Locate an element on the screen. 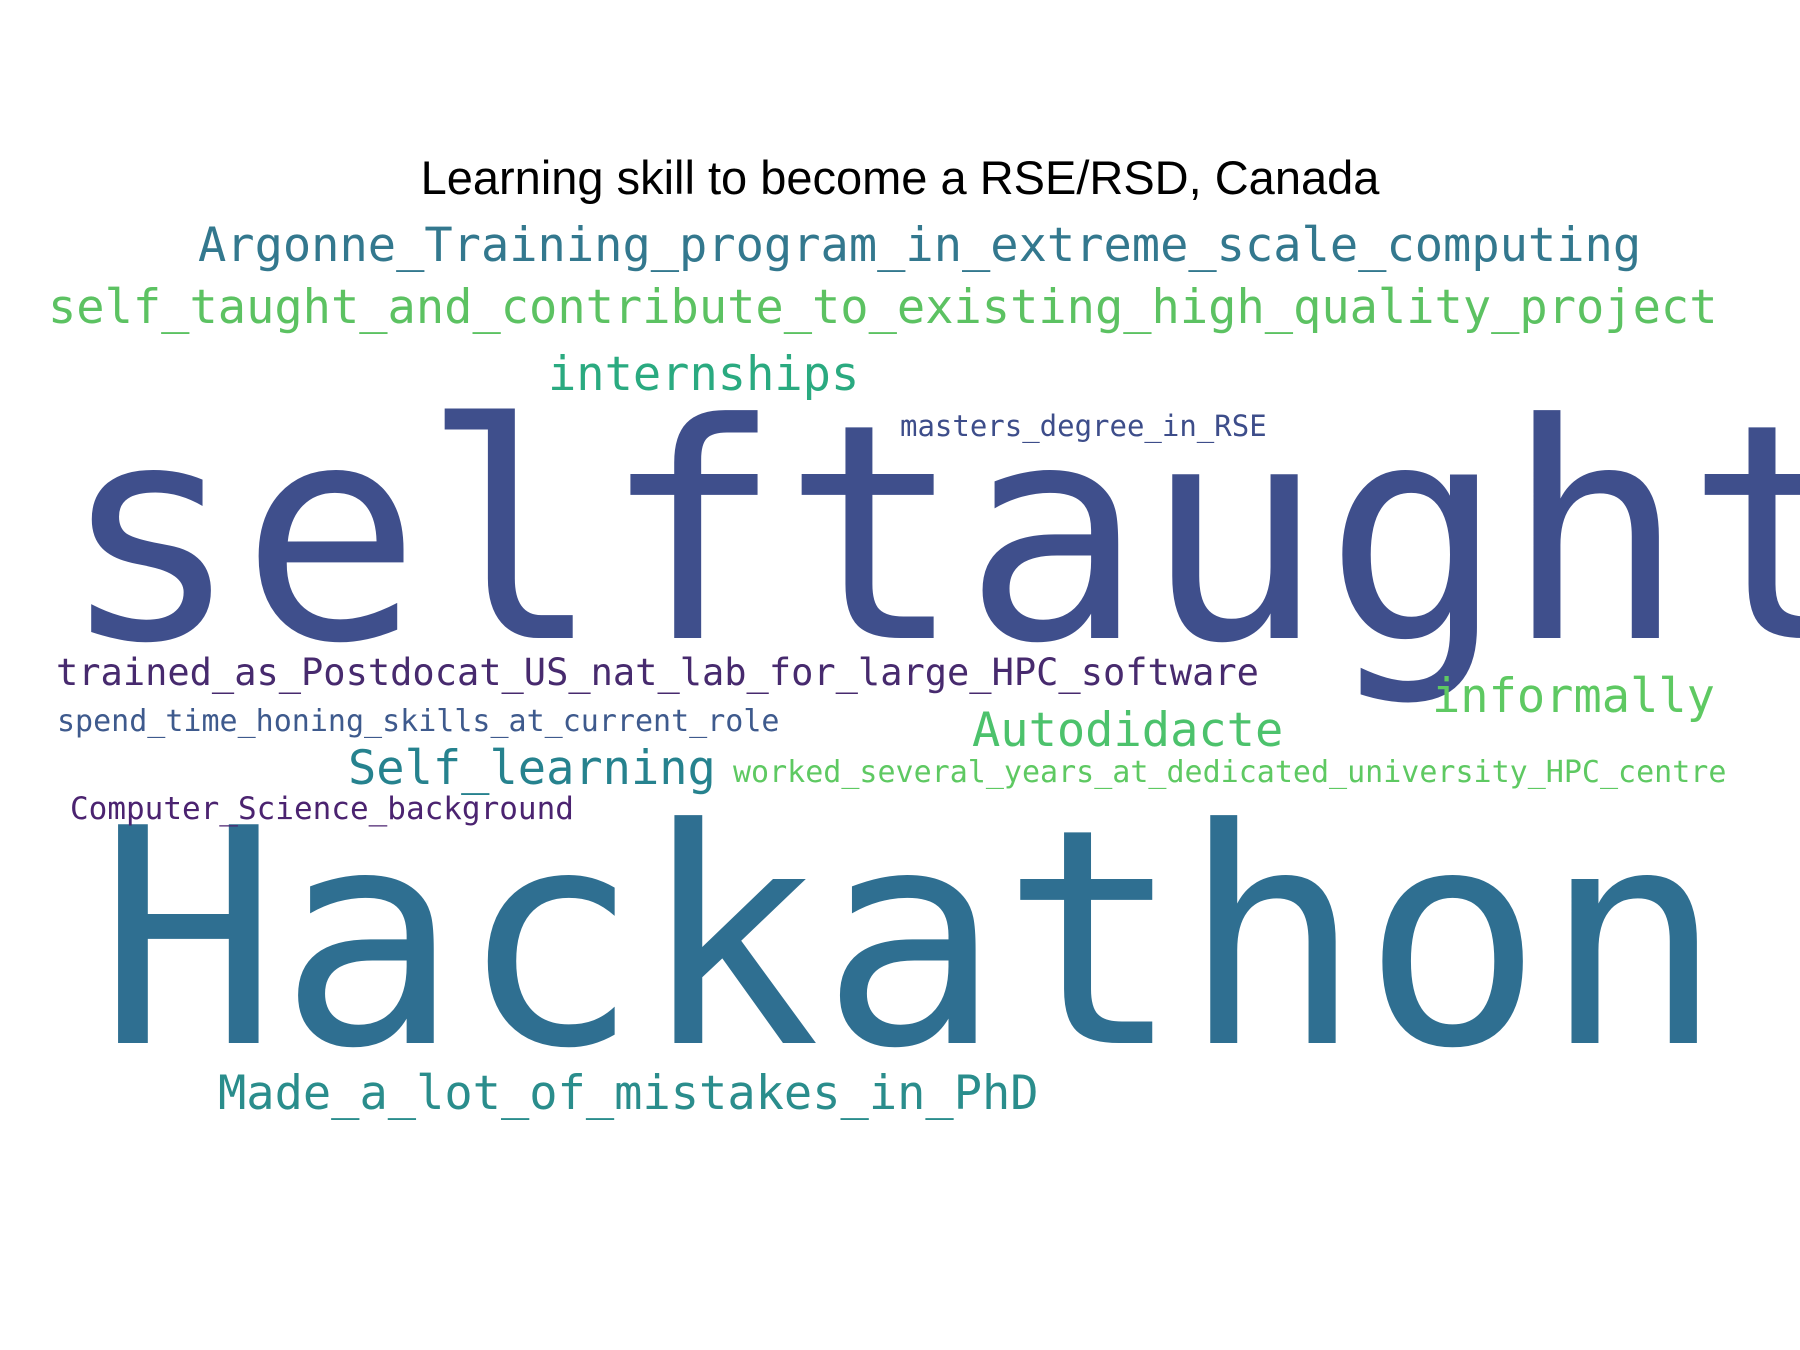 The width and height of the screenshot is (1800, 1350). word-masters-degree: masters_degree_in_RSE is located at coordinates (1083, 426).